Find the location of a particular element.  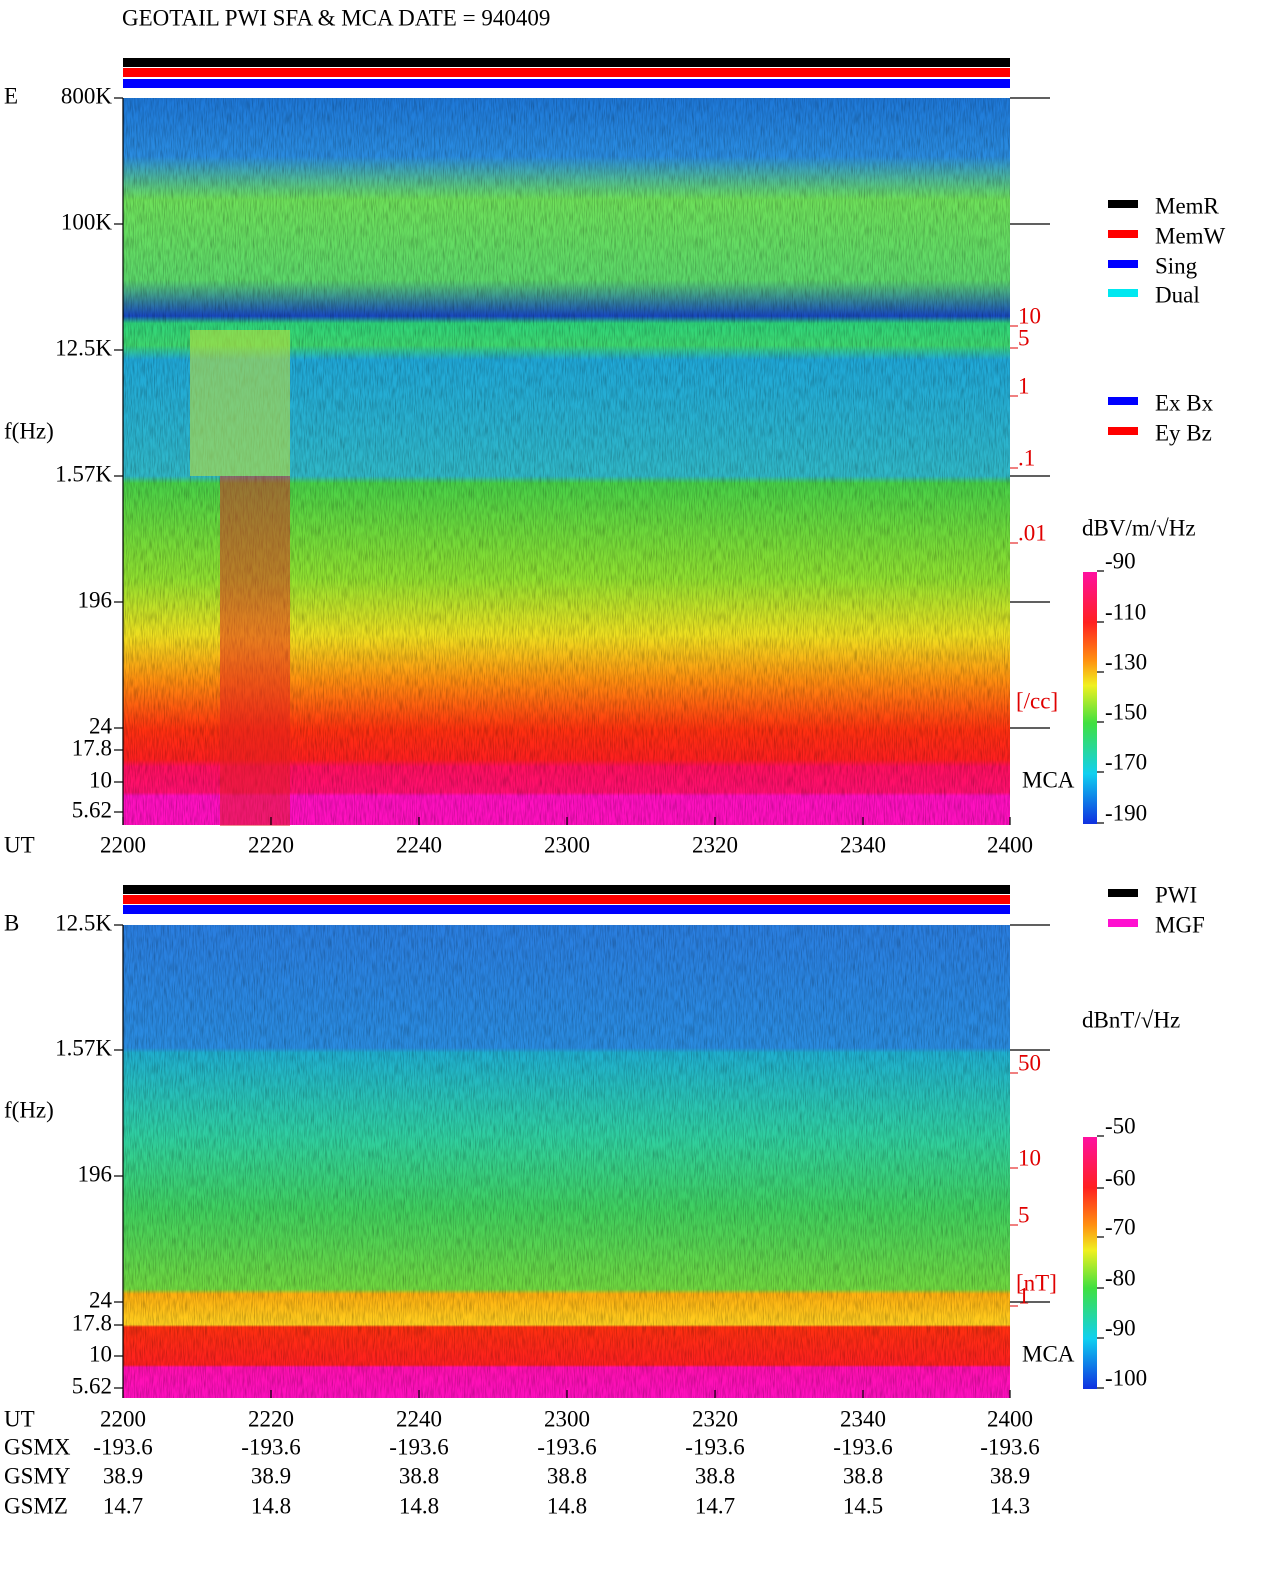

colorbar-tick-label: -70 is located at coordinates (1120, 1226).